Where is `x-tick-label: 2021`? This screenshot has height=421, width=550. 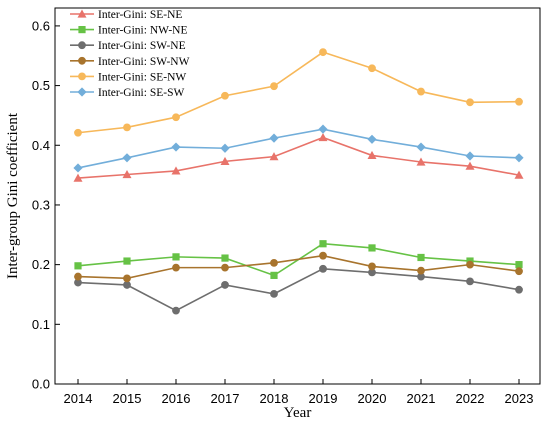
x-tick-label: 2021 is located at coordinates (421, 398).